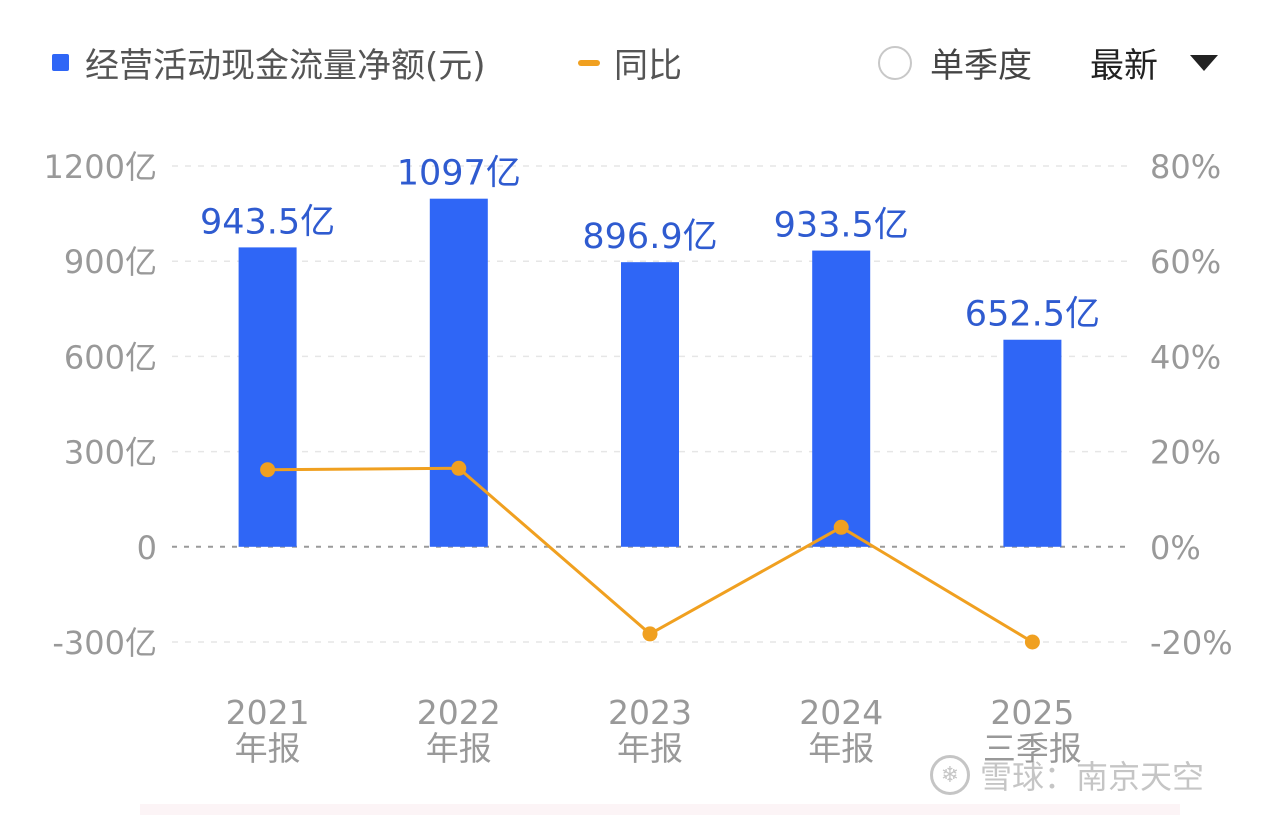 Image resolution: width=1280 pixels, height=815 pixels. Describe the element at coordinates (589, 62) in the screenshot. I see `legend-line-swatch` at that location.